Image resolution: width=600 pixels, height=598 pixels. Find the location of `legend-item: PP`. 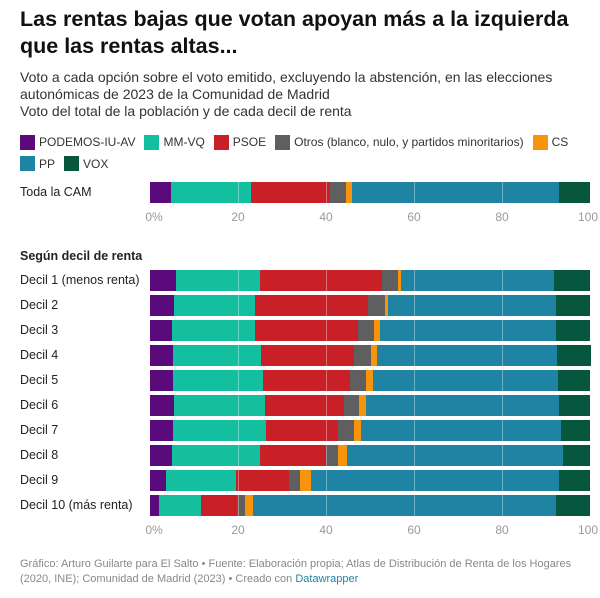

legend-item: PP is located at coordinates (37, 164).